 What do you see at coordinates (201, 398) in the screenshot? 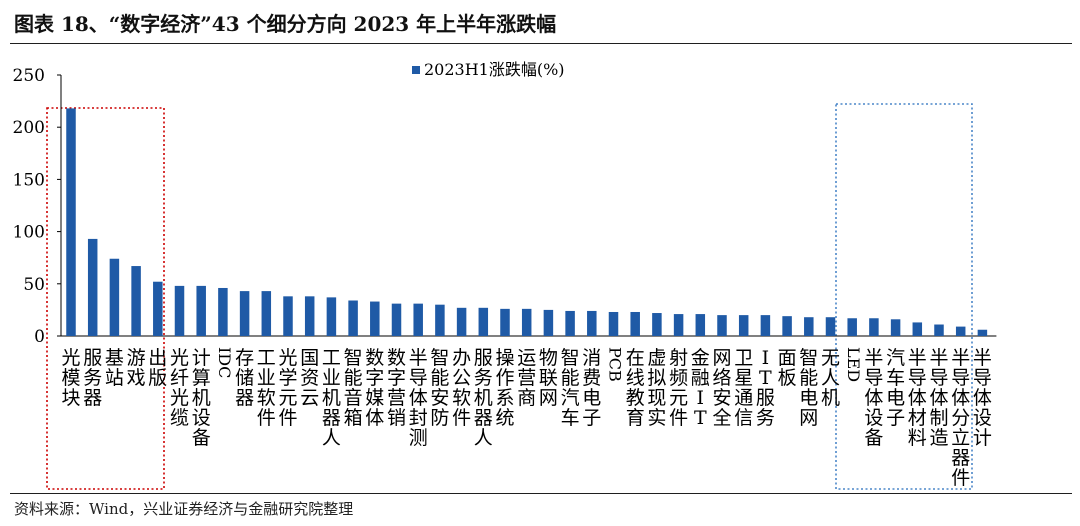
I see `x-tick-label: 计算机设备` at bounding box center [201, 398].